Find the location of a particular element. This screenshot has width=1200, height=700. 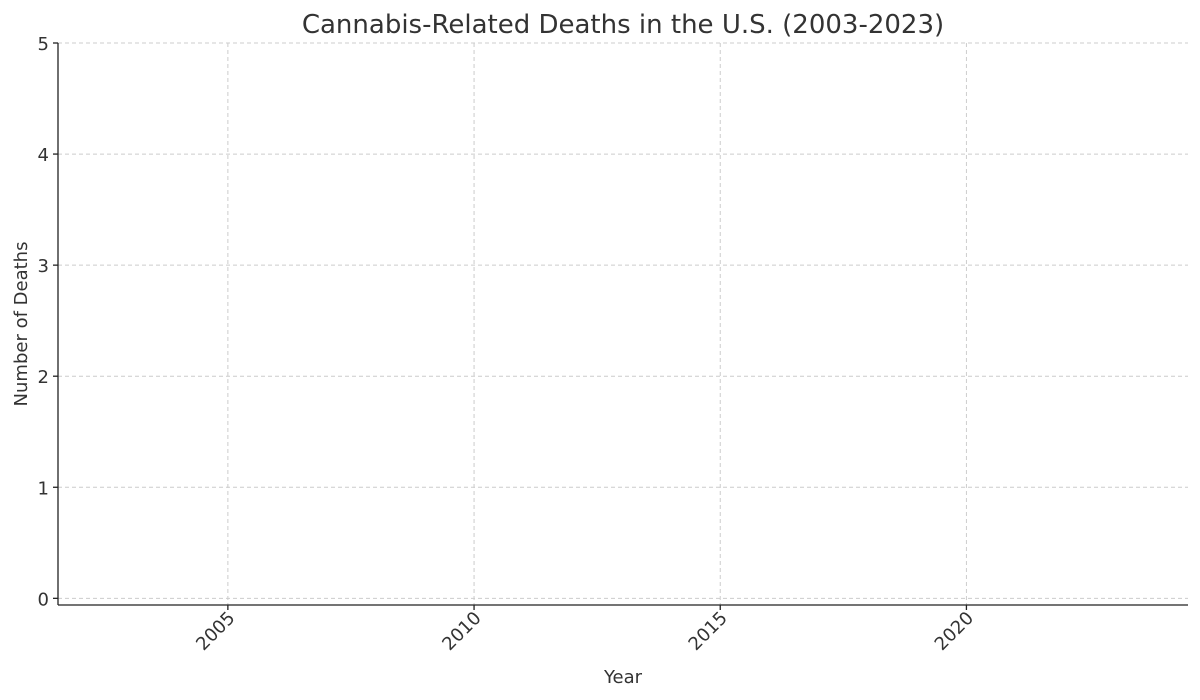

y-tick-label: 0 is located at coordinates (43, 599).